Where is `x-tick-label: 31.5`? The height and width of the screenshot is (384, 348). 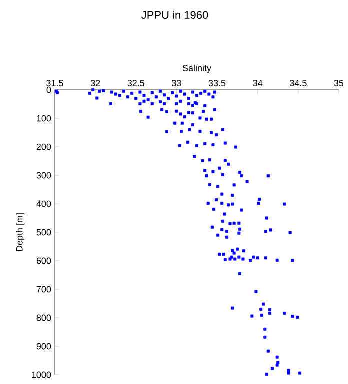
x-tick-label: 31.5 is located at coordinates (55, 83).